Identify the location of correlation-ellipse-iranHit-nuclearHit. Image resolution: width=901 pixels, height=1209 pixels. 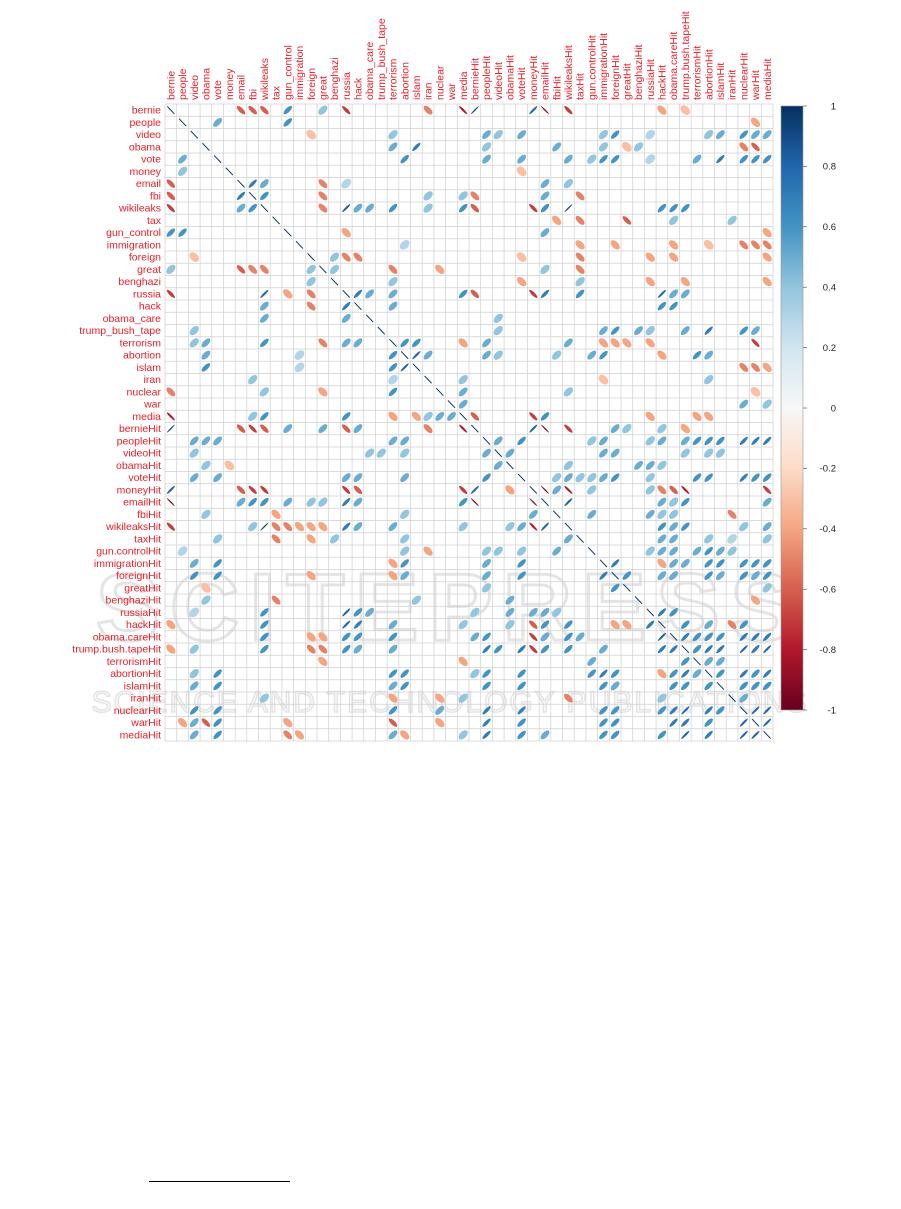
(744, 698).